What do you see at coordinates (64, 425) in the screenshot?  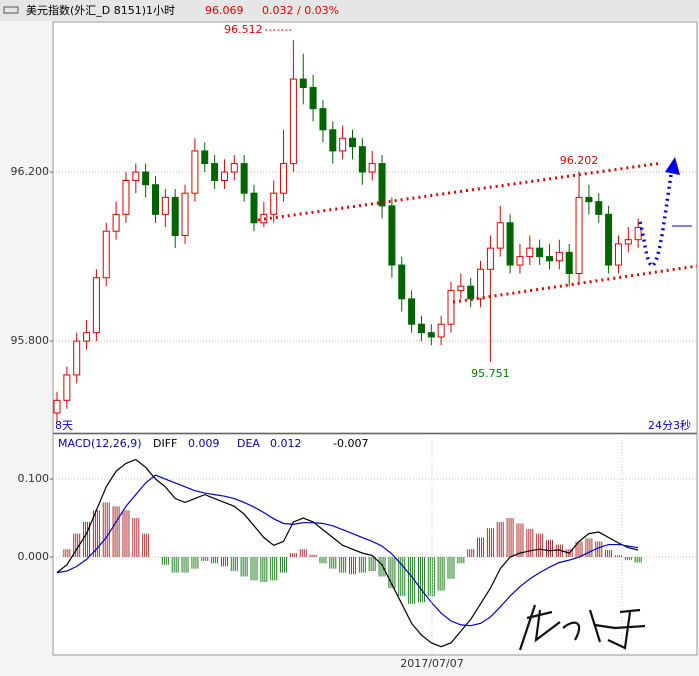 I see `corner-label: 8天` at bounding box center [64, 425].